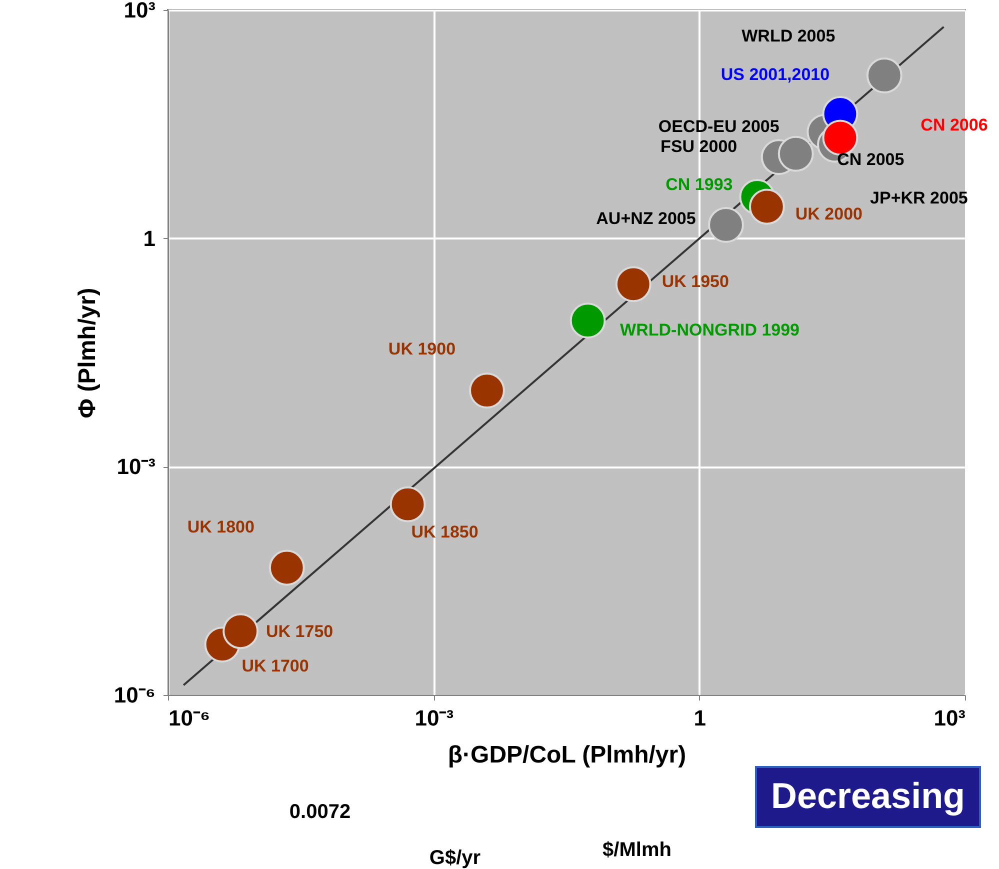 This screenshot has width=999, height=869. I want to click on y-tick-label: 10⁻³, so click(136, 467).